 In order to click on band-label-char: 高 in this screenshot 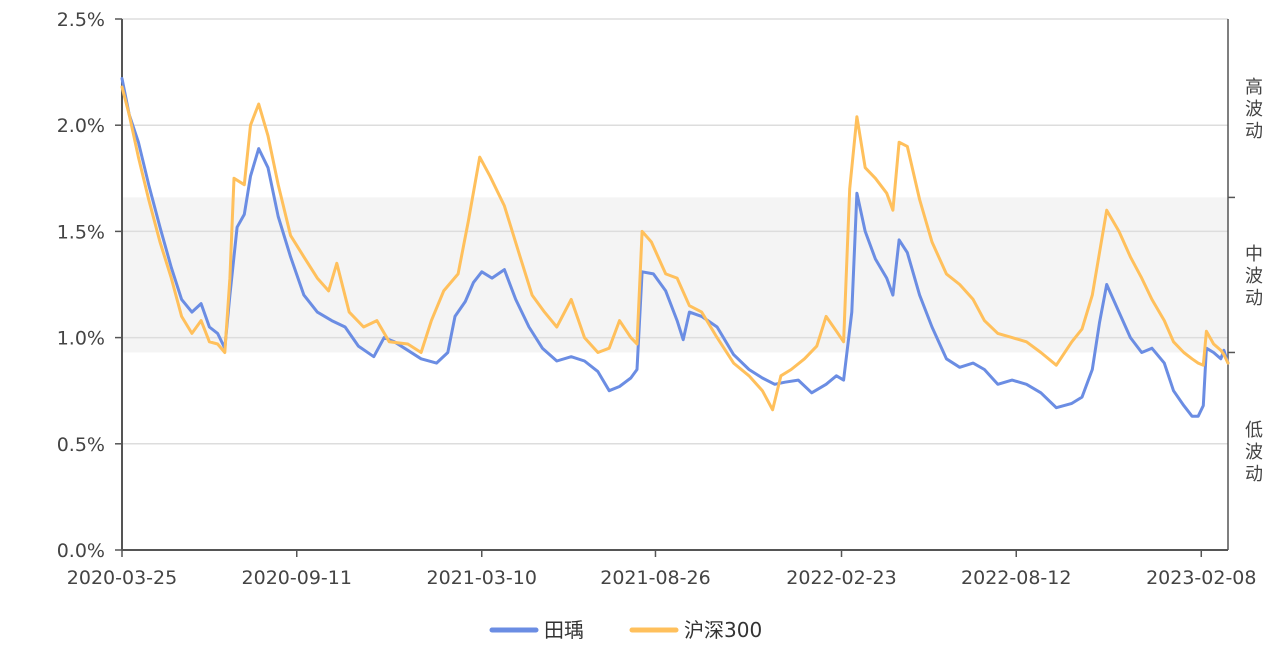, I will do `click(1254, 87)`.